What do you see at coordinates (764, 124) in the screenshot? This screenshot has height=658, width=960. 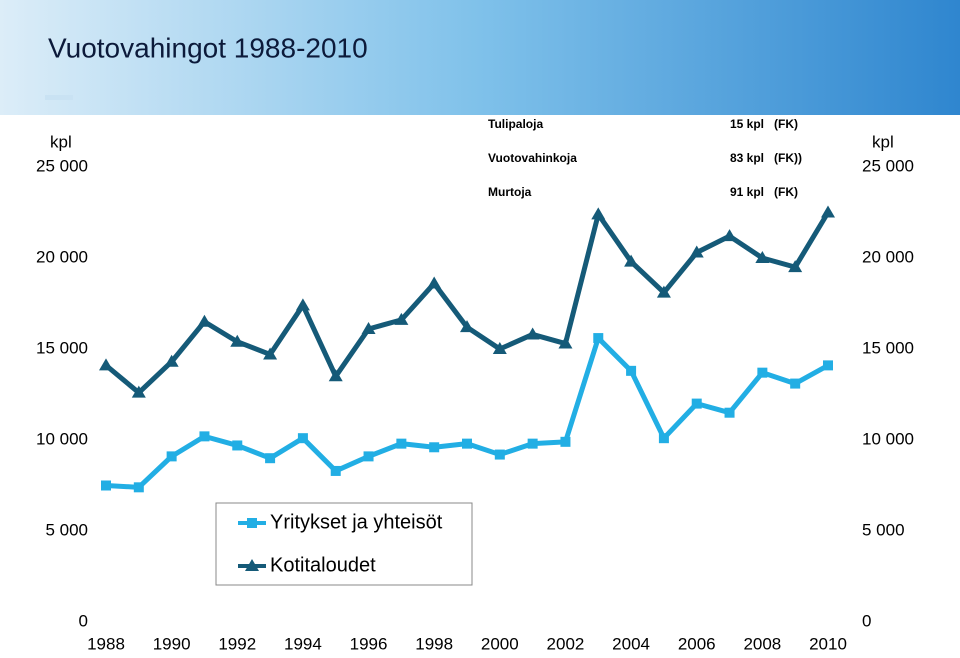 I see `annotation-value: 15 kpl (FK)` at bounding box center [764, 124].